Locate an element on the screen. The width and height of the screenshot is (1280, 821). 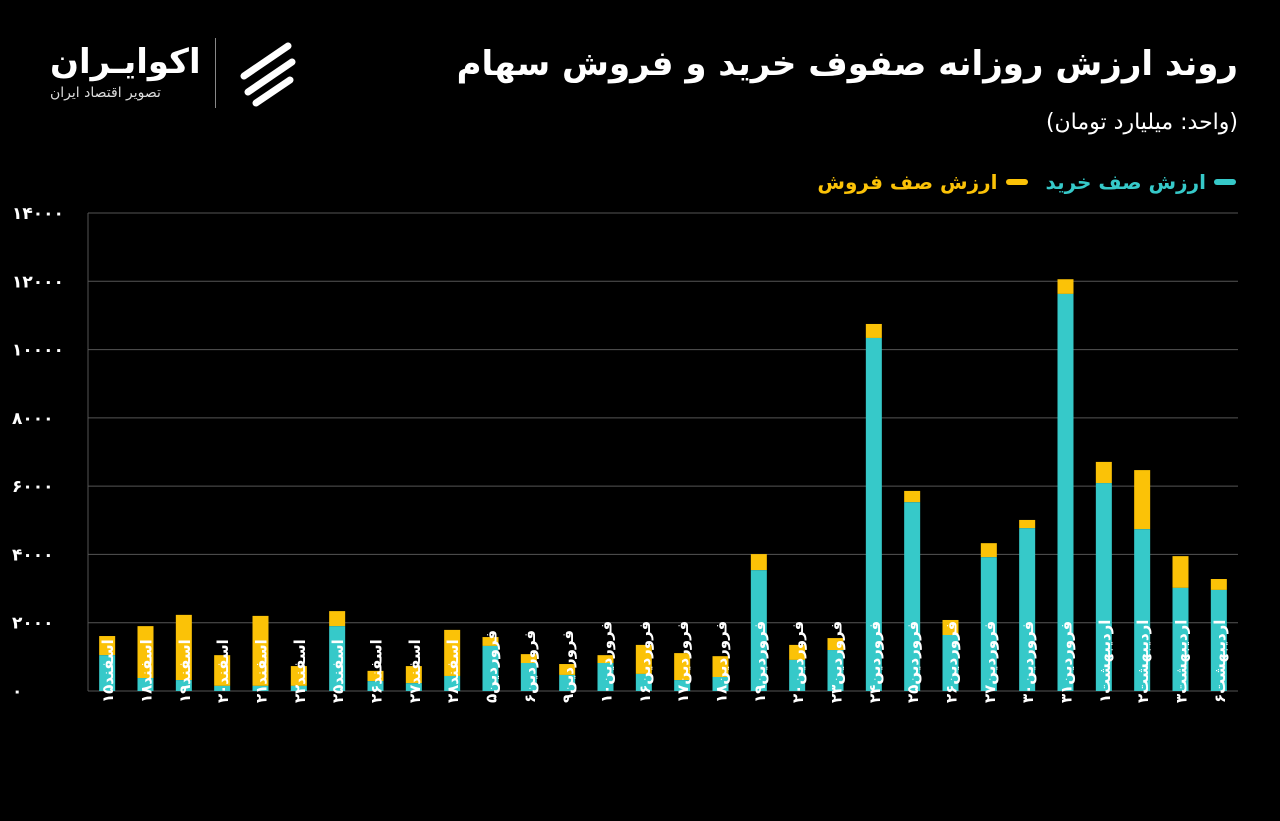
x-tick-label: اردیبهشت۲ is located at coordinates (1143, 661).